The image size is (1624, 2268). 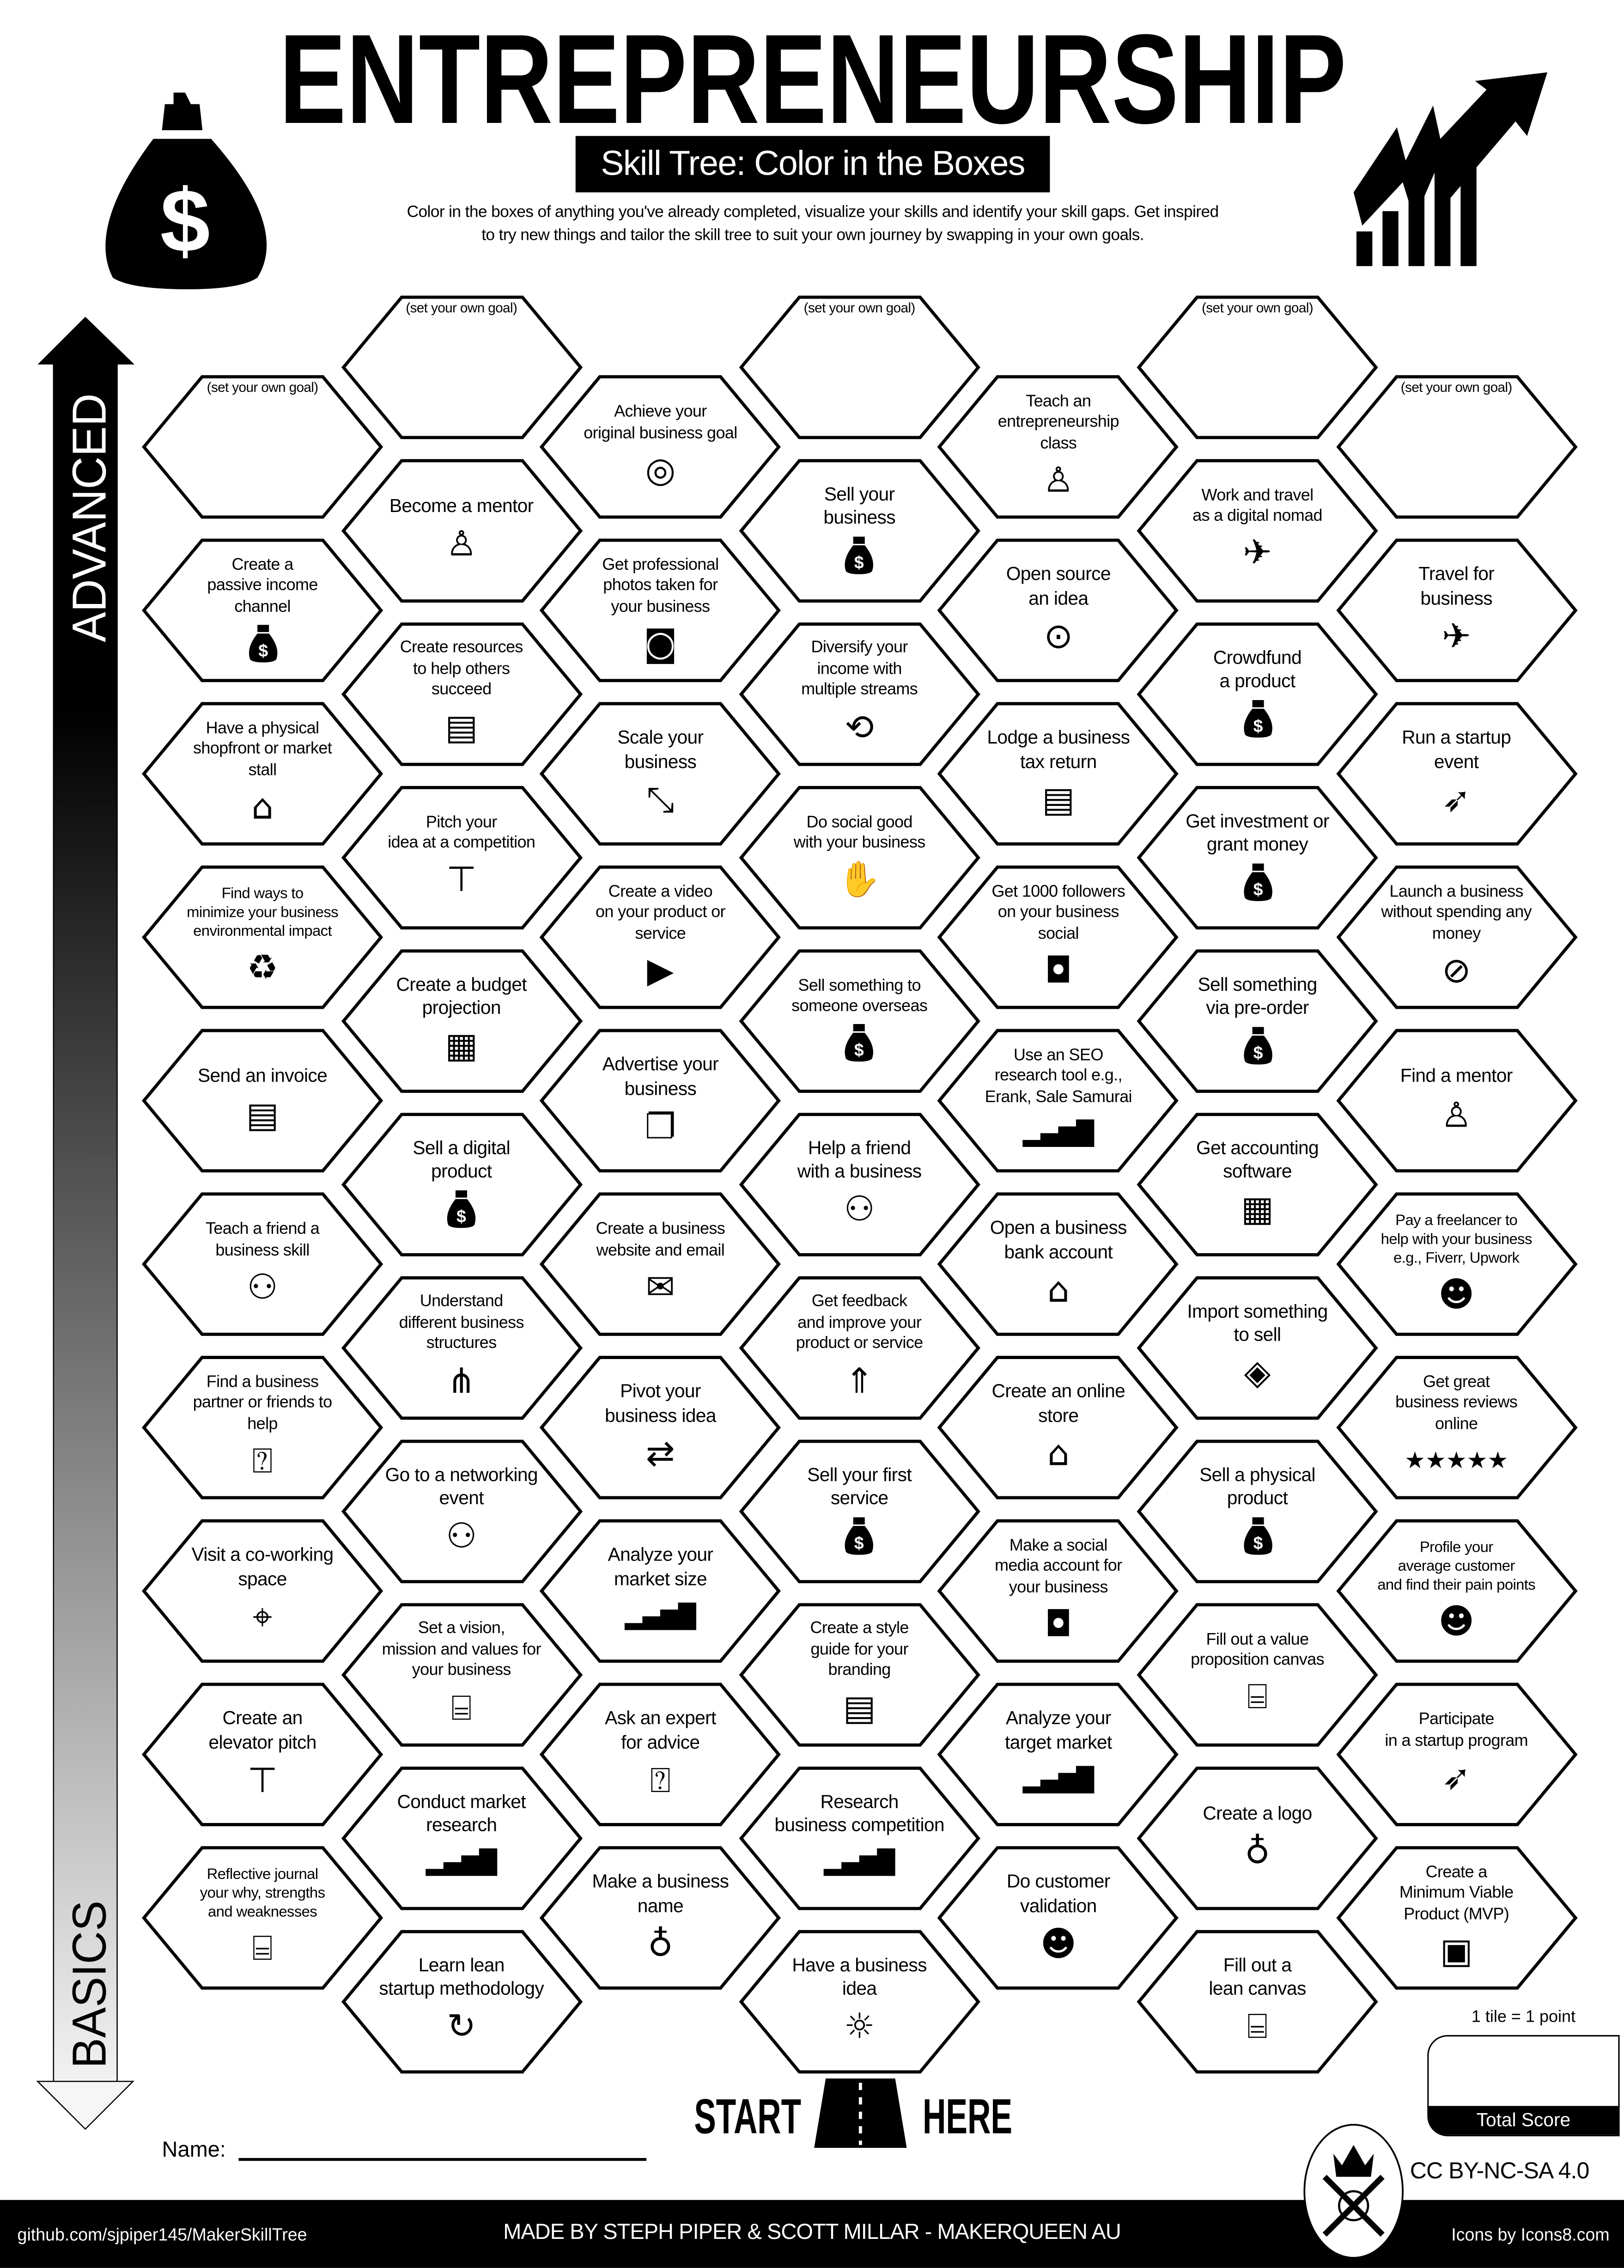 I want to click on skill-tile: Create an elevator pitch ⊤, so click(x=262, y=1755).